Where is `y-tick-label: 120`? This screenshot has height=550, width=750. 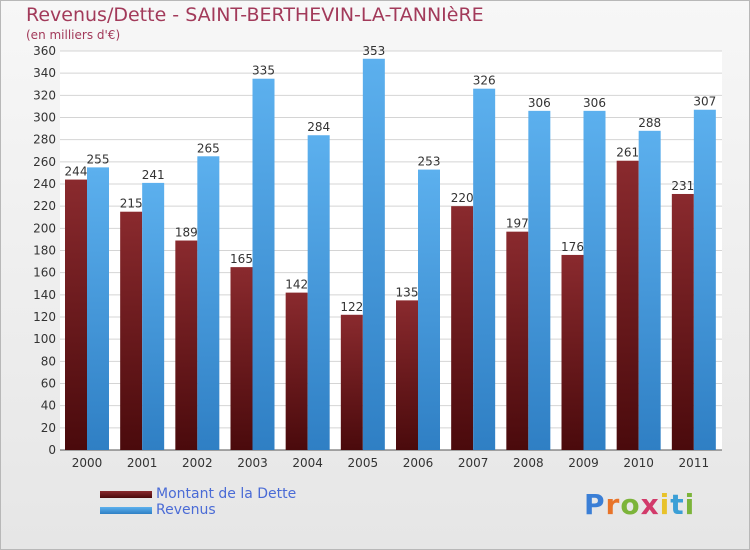
y-tick-label: 120 is located at coordinates (44, 317).